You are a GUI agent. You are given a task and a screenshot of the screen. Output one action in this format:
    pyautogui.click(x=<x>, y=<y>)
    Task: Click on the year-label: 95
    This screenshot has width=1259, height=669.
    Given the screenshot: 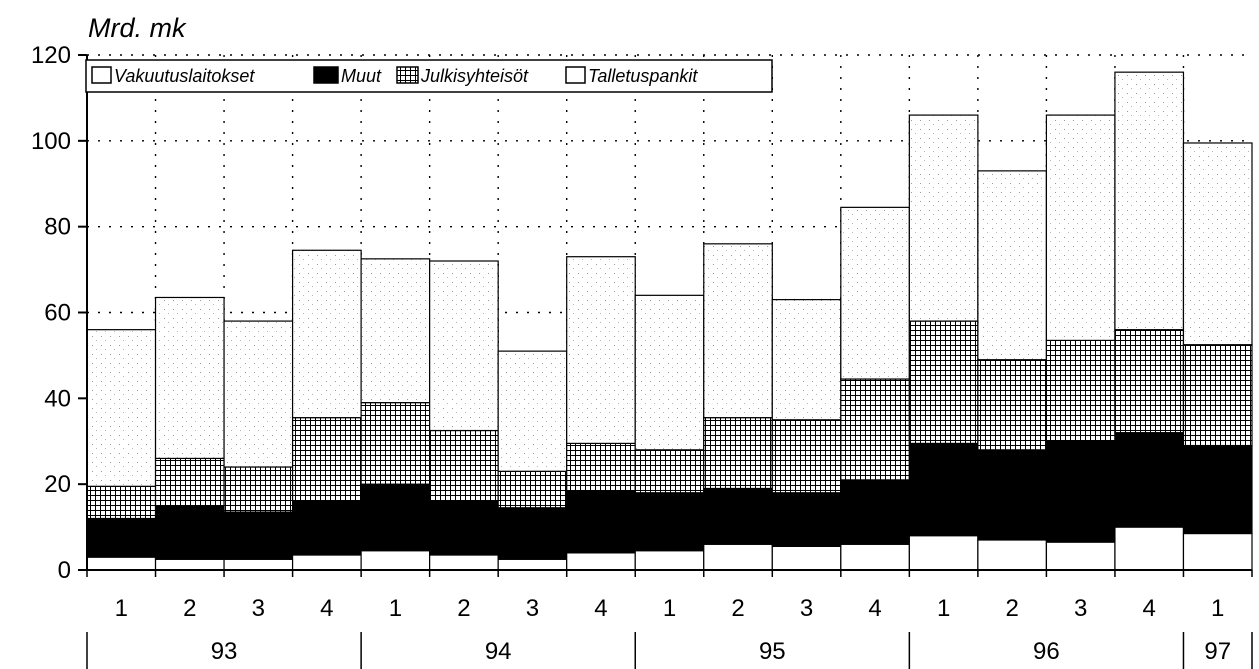 What is the action you would take?
    pyautogui.click(x=772, y=651)
    